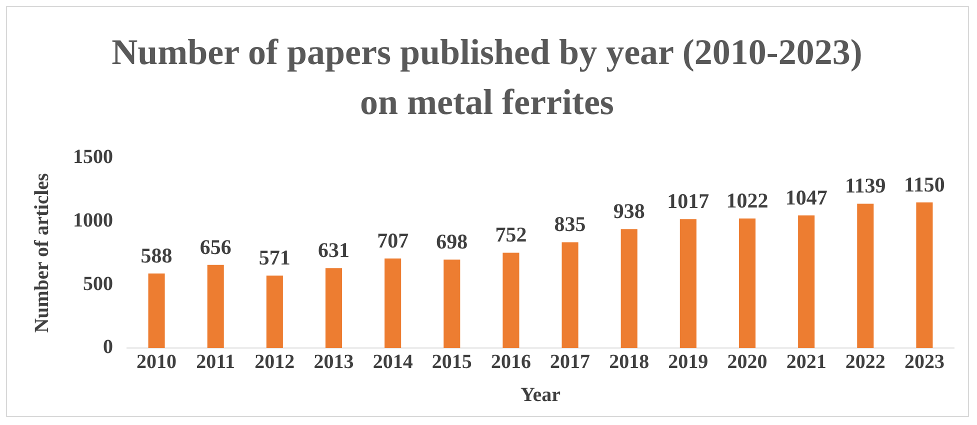 The height and width of the screenshot is (425, 977). What do you see at coordinates (865, 362) in the screenshot?
I see `x-tick-label: 2022` at bounding box center [865, 362].